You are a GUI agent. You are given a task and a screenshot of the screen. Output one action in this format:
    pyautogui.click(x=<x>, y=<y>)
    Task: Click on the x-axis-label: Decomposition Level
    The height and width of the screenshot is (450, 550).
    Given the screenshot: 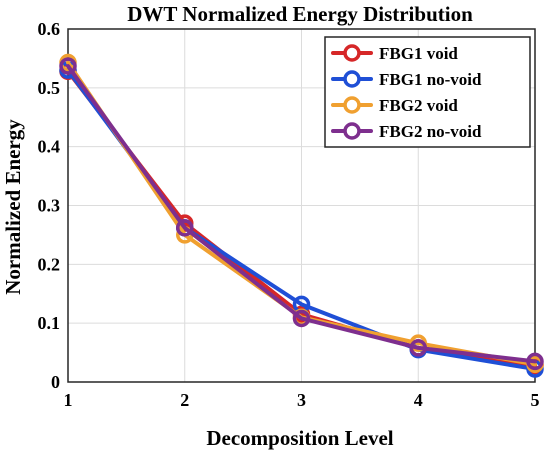 What is the action you would take?
    pyautogui.click(x=299, y=438)
    